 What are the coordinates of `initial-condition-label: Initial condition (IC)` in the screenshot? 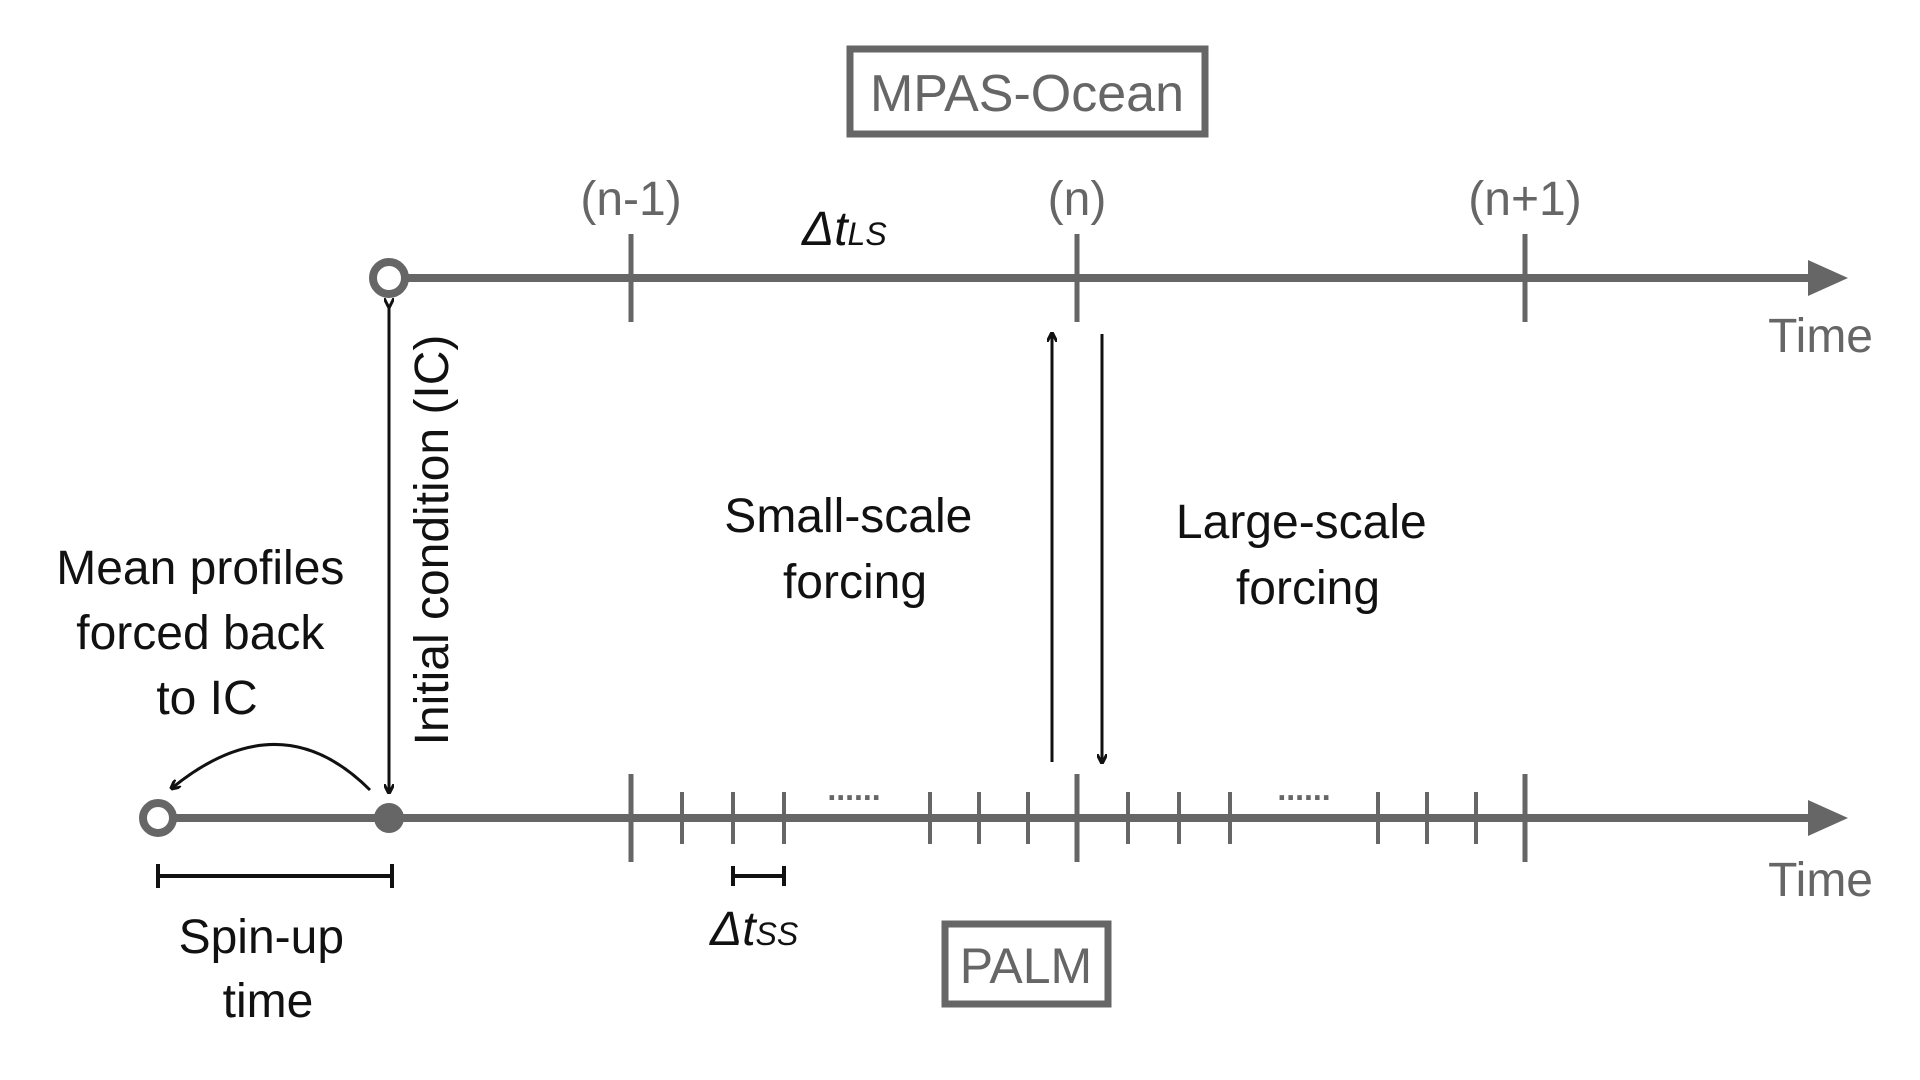 It's located at (432, 540).